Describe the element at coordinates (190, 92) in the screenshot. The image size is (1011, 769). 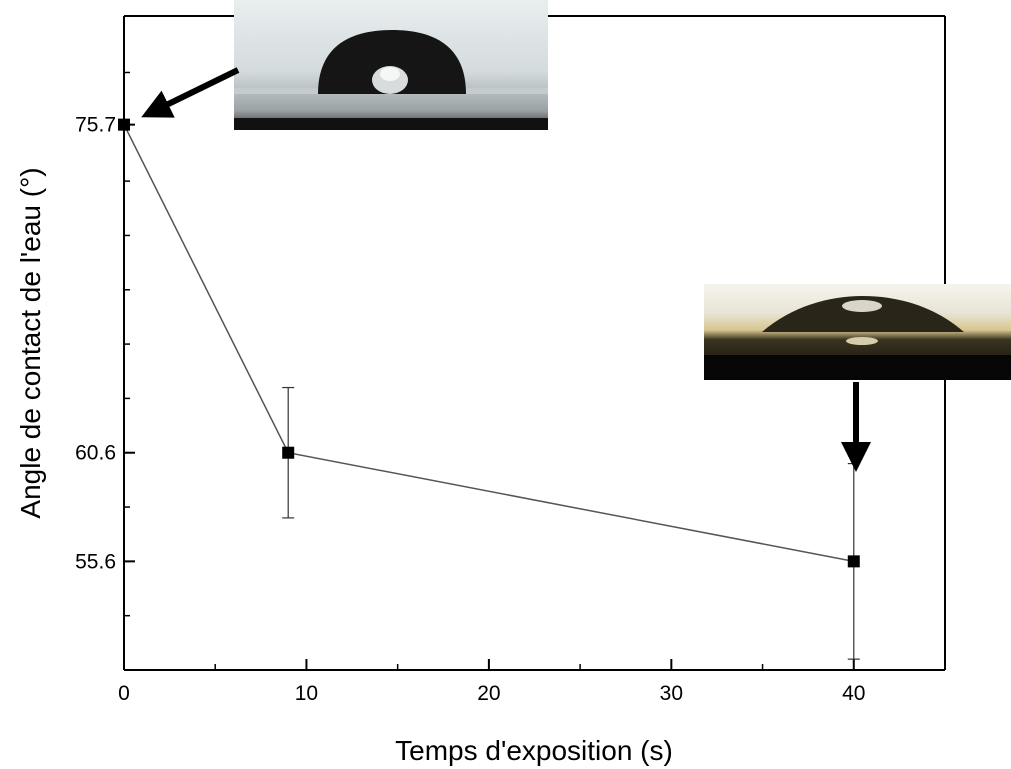
I see `arrow-to-first-point` at that location.